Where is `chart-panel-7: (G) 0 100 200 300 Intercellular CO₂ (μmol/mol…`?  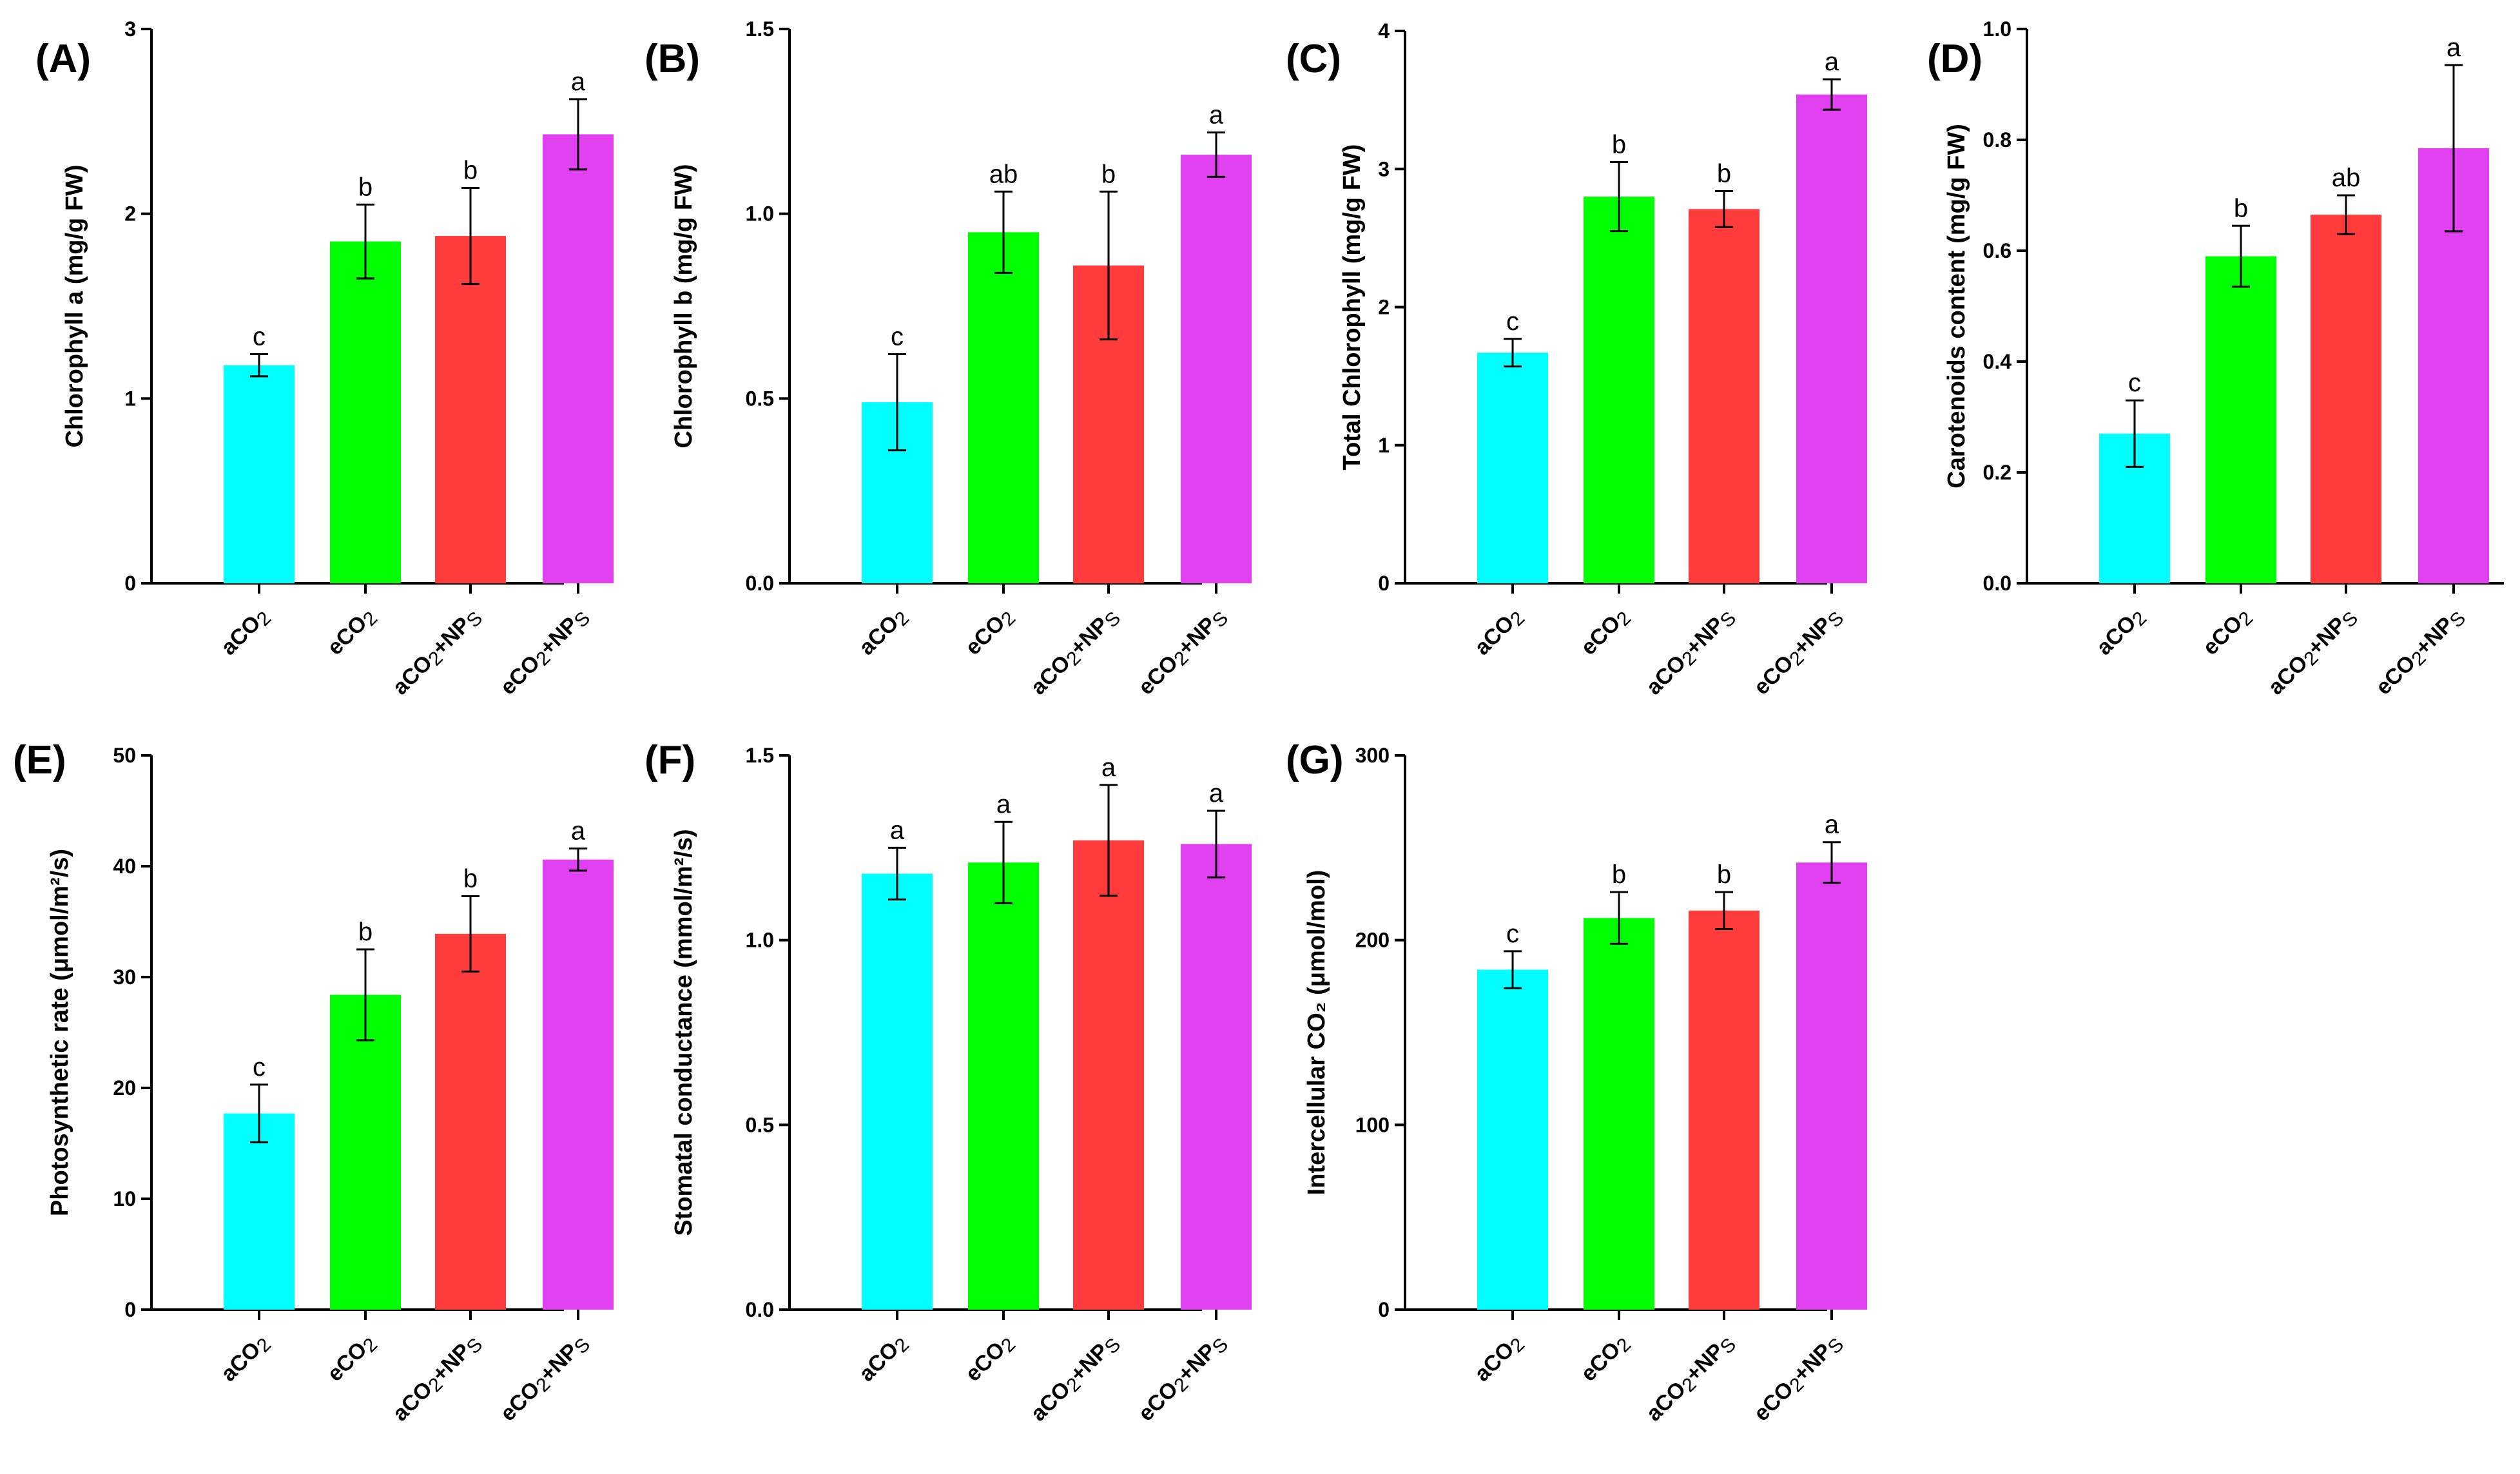 chart-panel-7: (G) 0 100 200 300 Intercellular CO₂ (μmol/mol… is located at coordinates (1577, 1082).